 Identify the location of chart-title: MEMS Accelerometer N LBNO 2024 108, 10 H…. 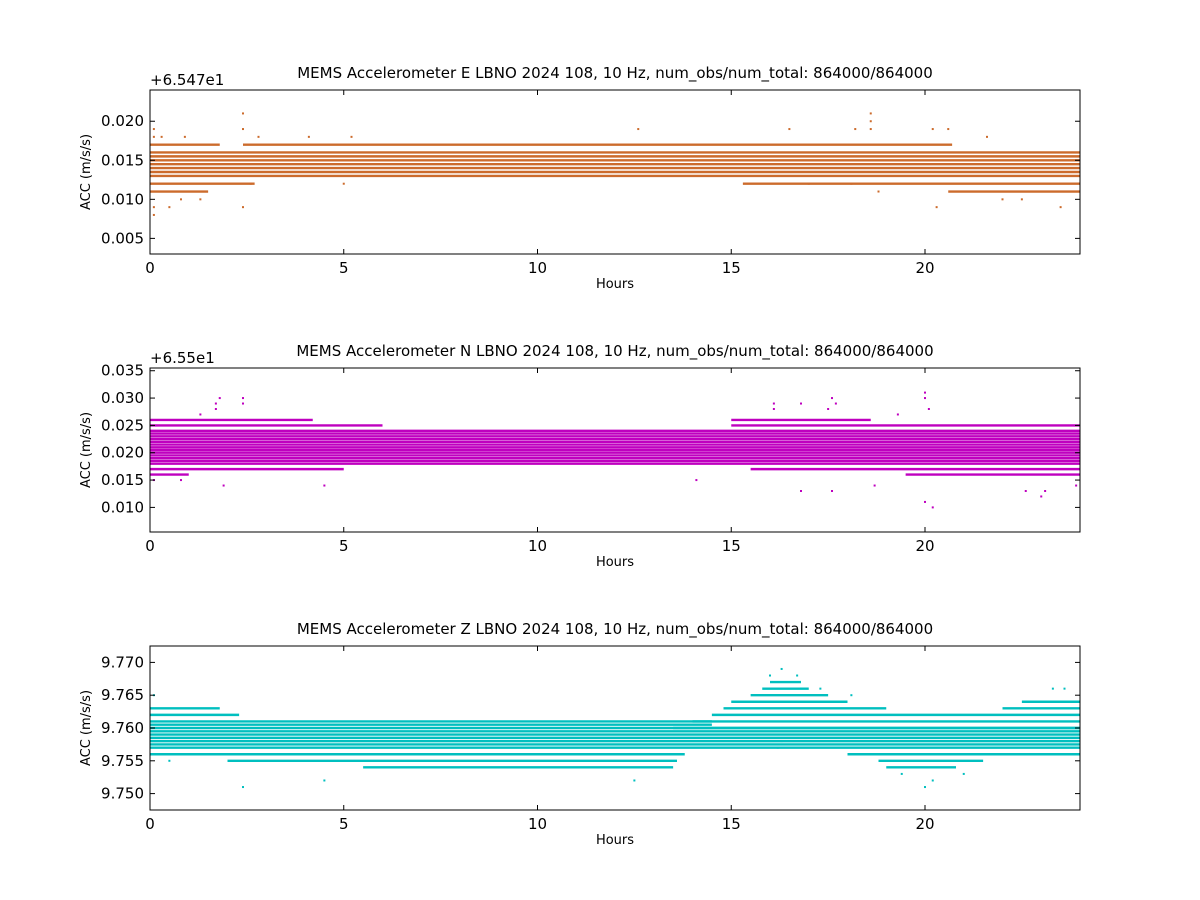
(614, 351).